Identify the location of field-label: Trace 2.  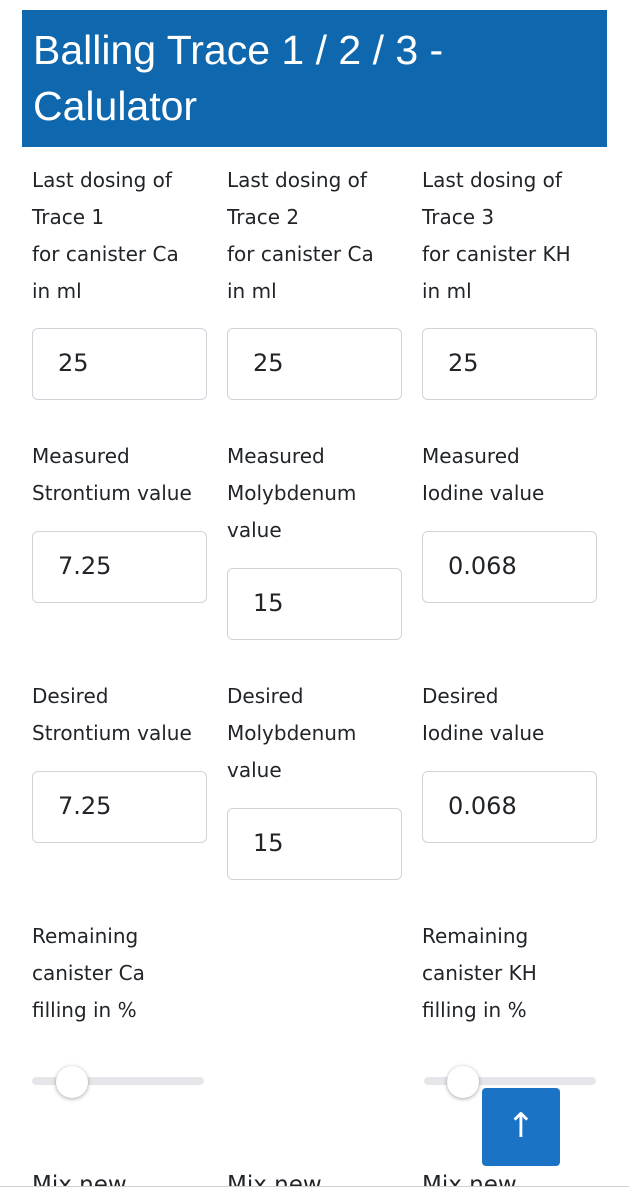
(263, 217).